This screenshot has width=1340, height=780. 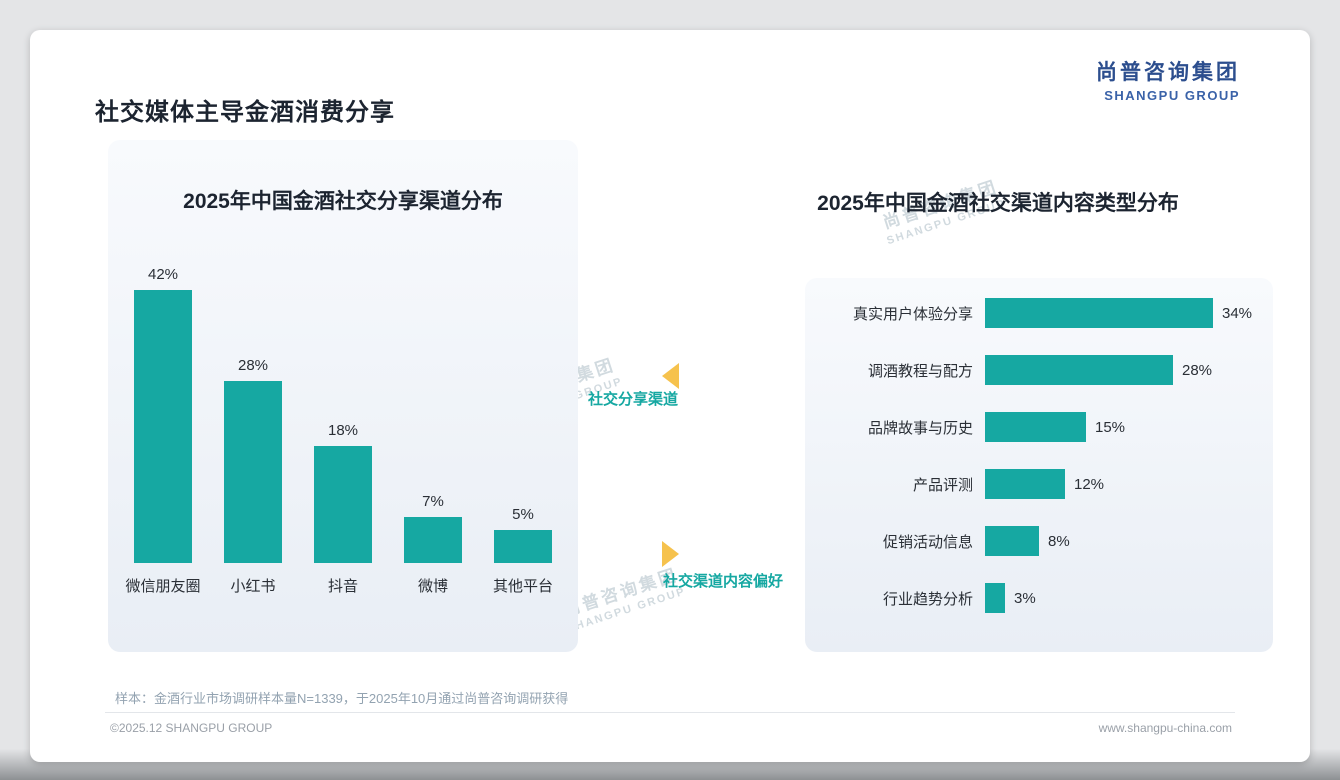 What do you see at coordinates (253, 586) in the screenshot?
I see `bar-category-label: 小红书` at bounding box center [253, 586].